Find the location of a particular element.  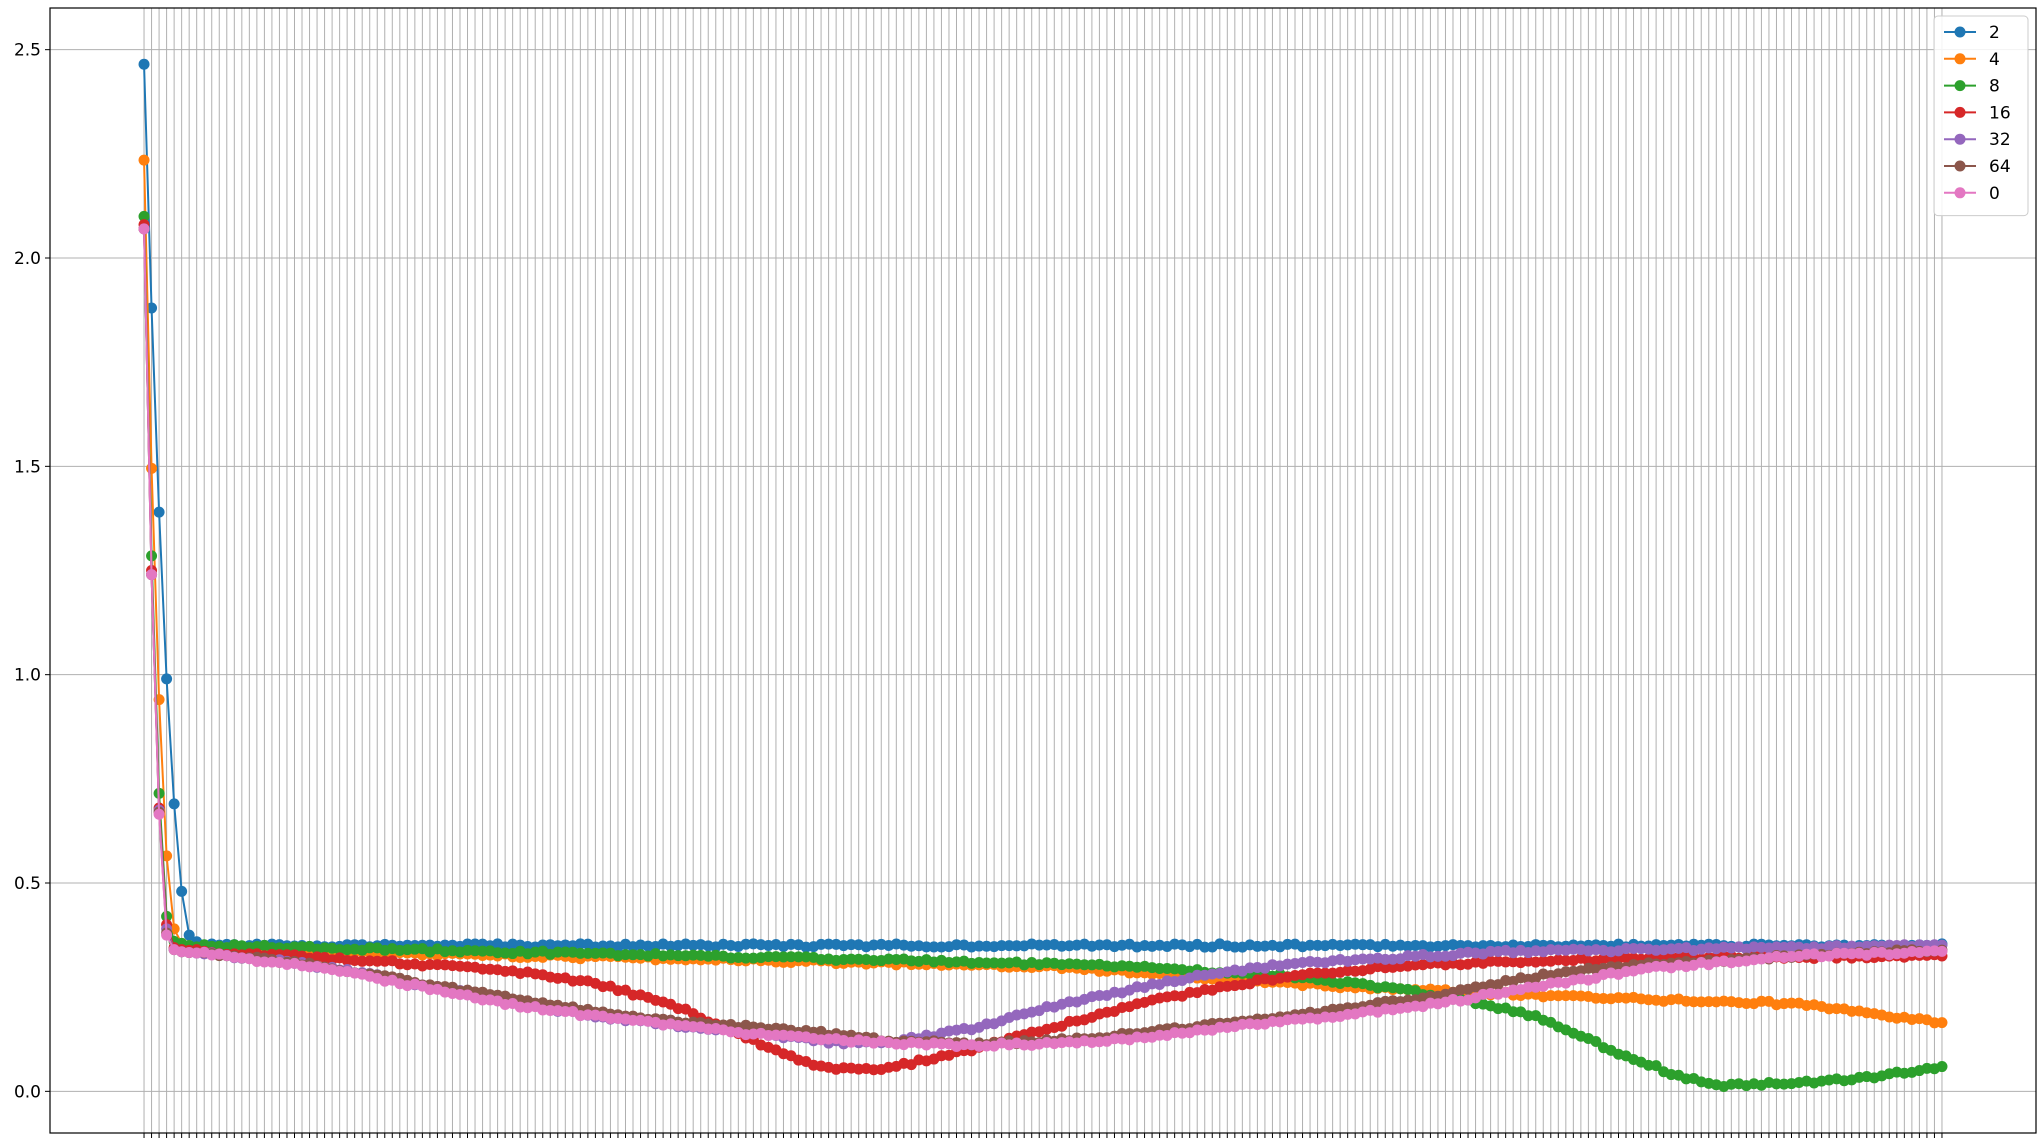

legend-item: 4 is located at coordinates (1972, 60).